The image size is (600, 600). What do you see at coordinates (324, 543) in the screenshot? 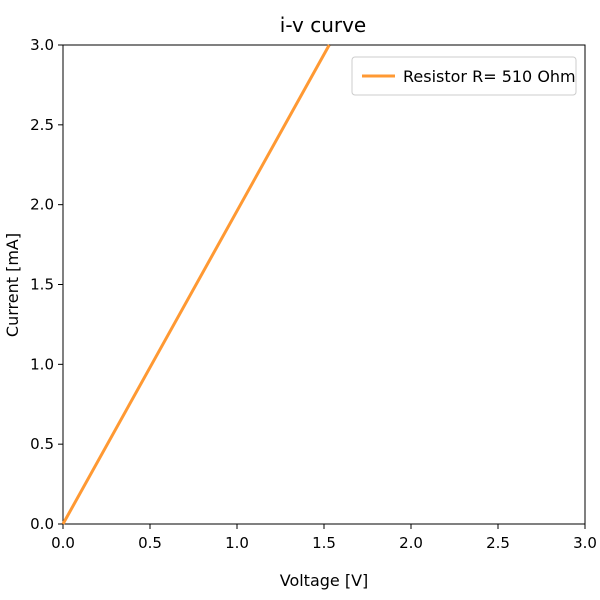
I see `x-tick-label: 1.5` at bounding box center [324, 543].